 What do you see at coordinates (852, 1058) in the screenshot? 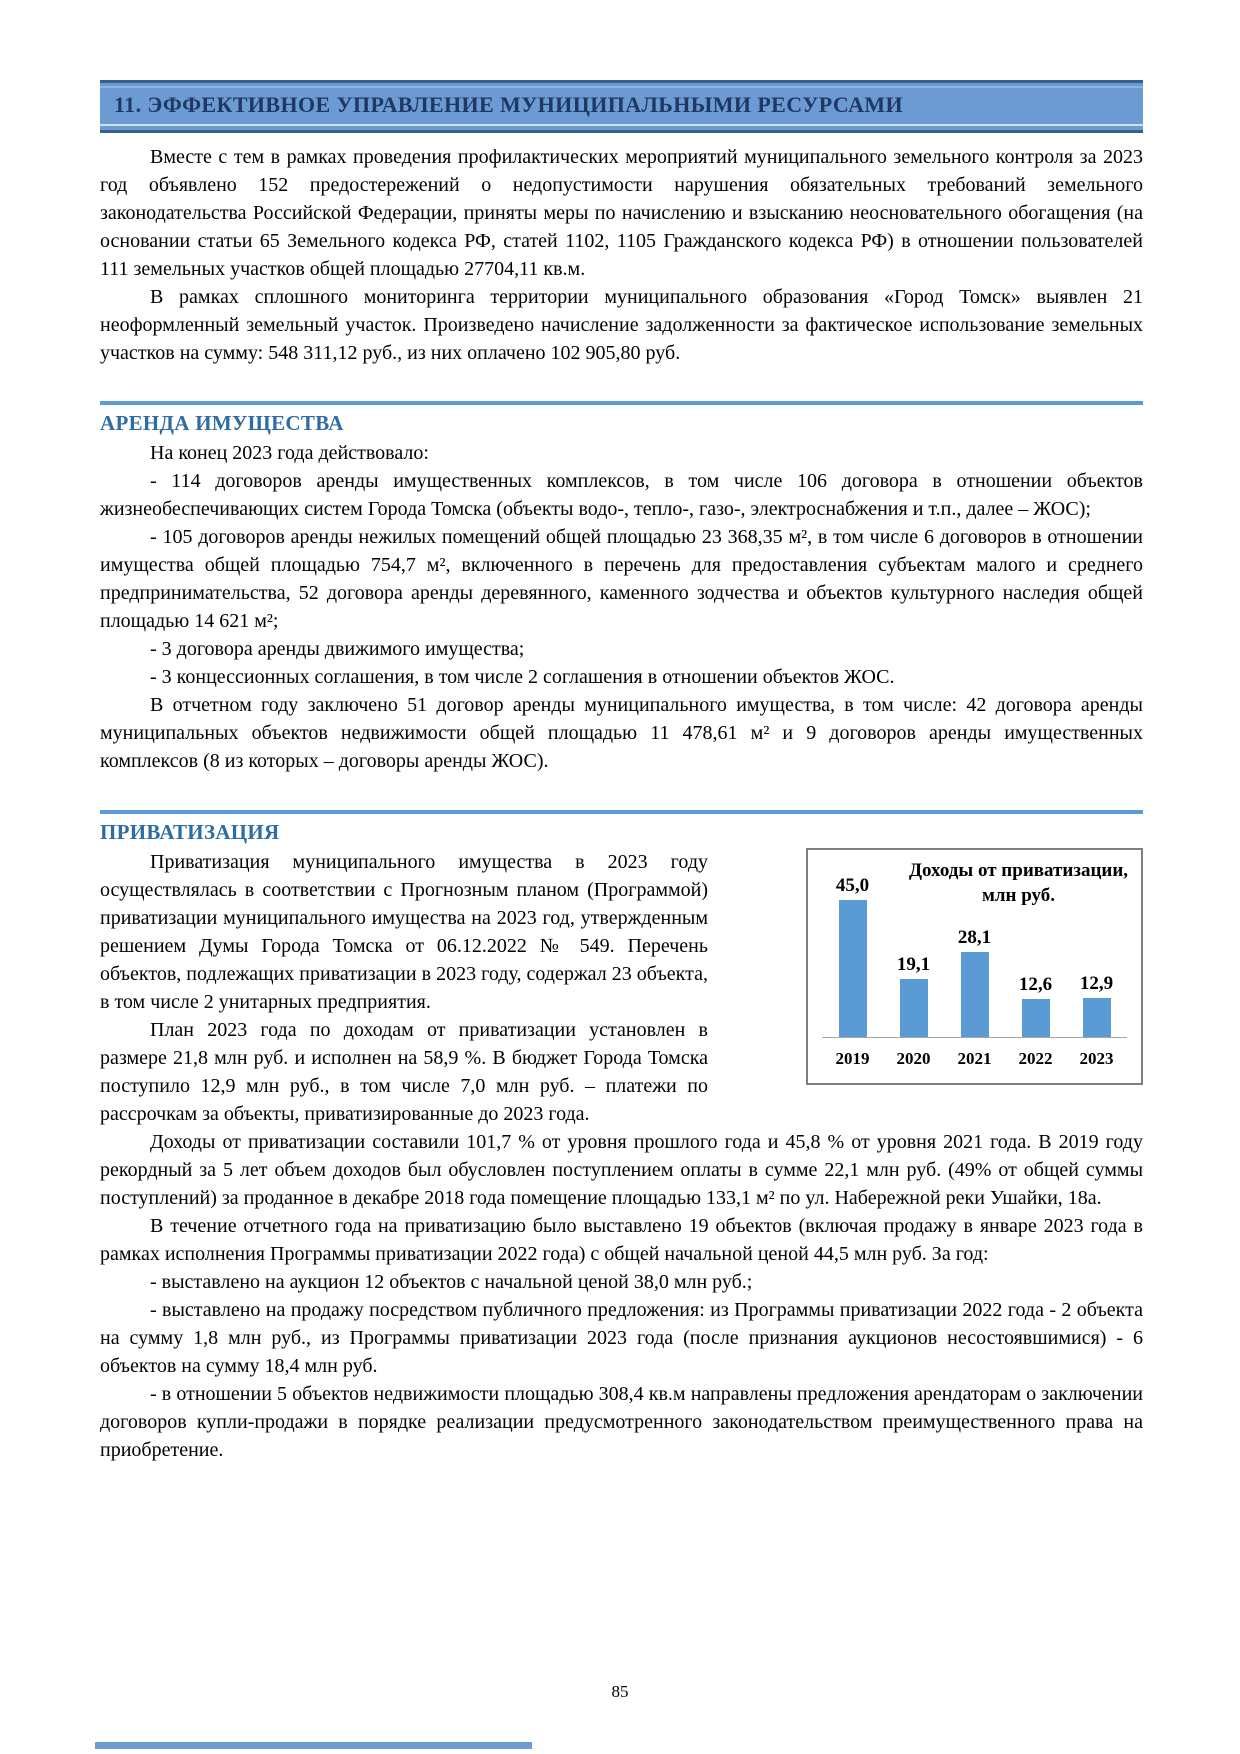
I see `axis-year-label: 2019` at bounding box center [852, 1058].